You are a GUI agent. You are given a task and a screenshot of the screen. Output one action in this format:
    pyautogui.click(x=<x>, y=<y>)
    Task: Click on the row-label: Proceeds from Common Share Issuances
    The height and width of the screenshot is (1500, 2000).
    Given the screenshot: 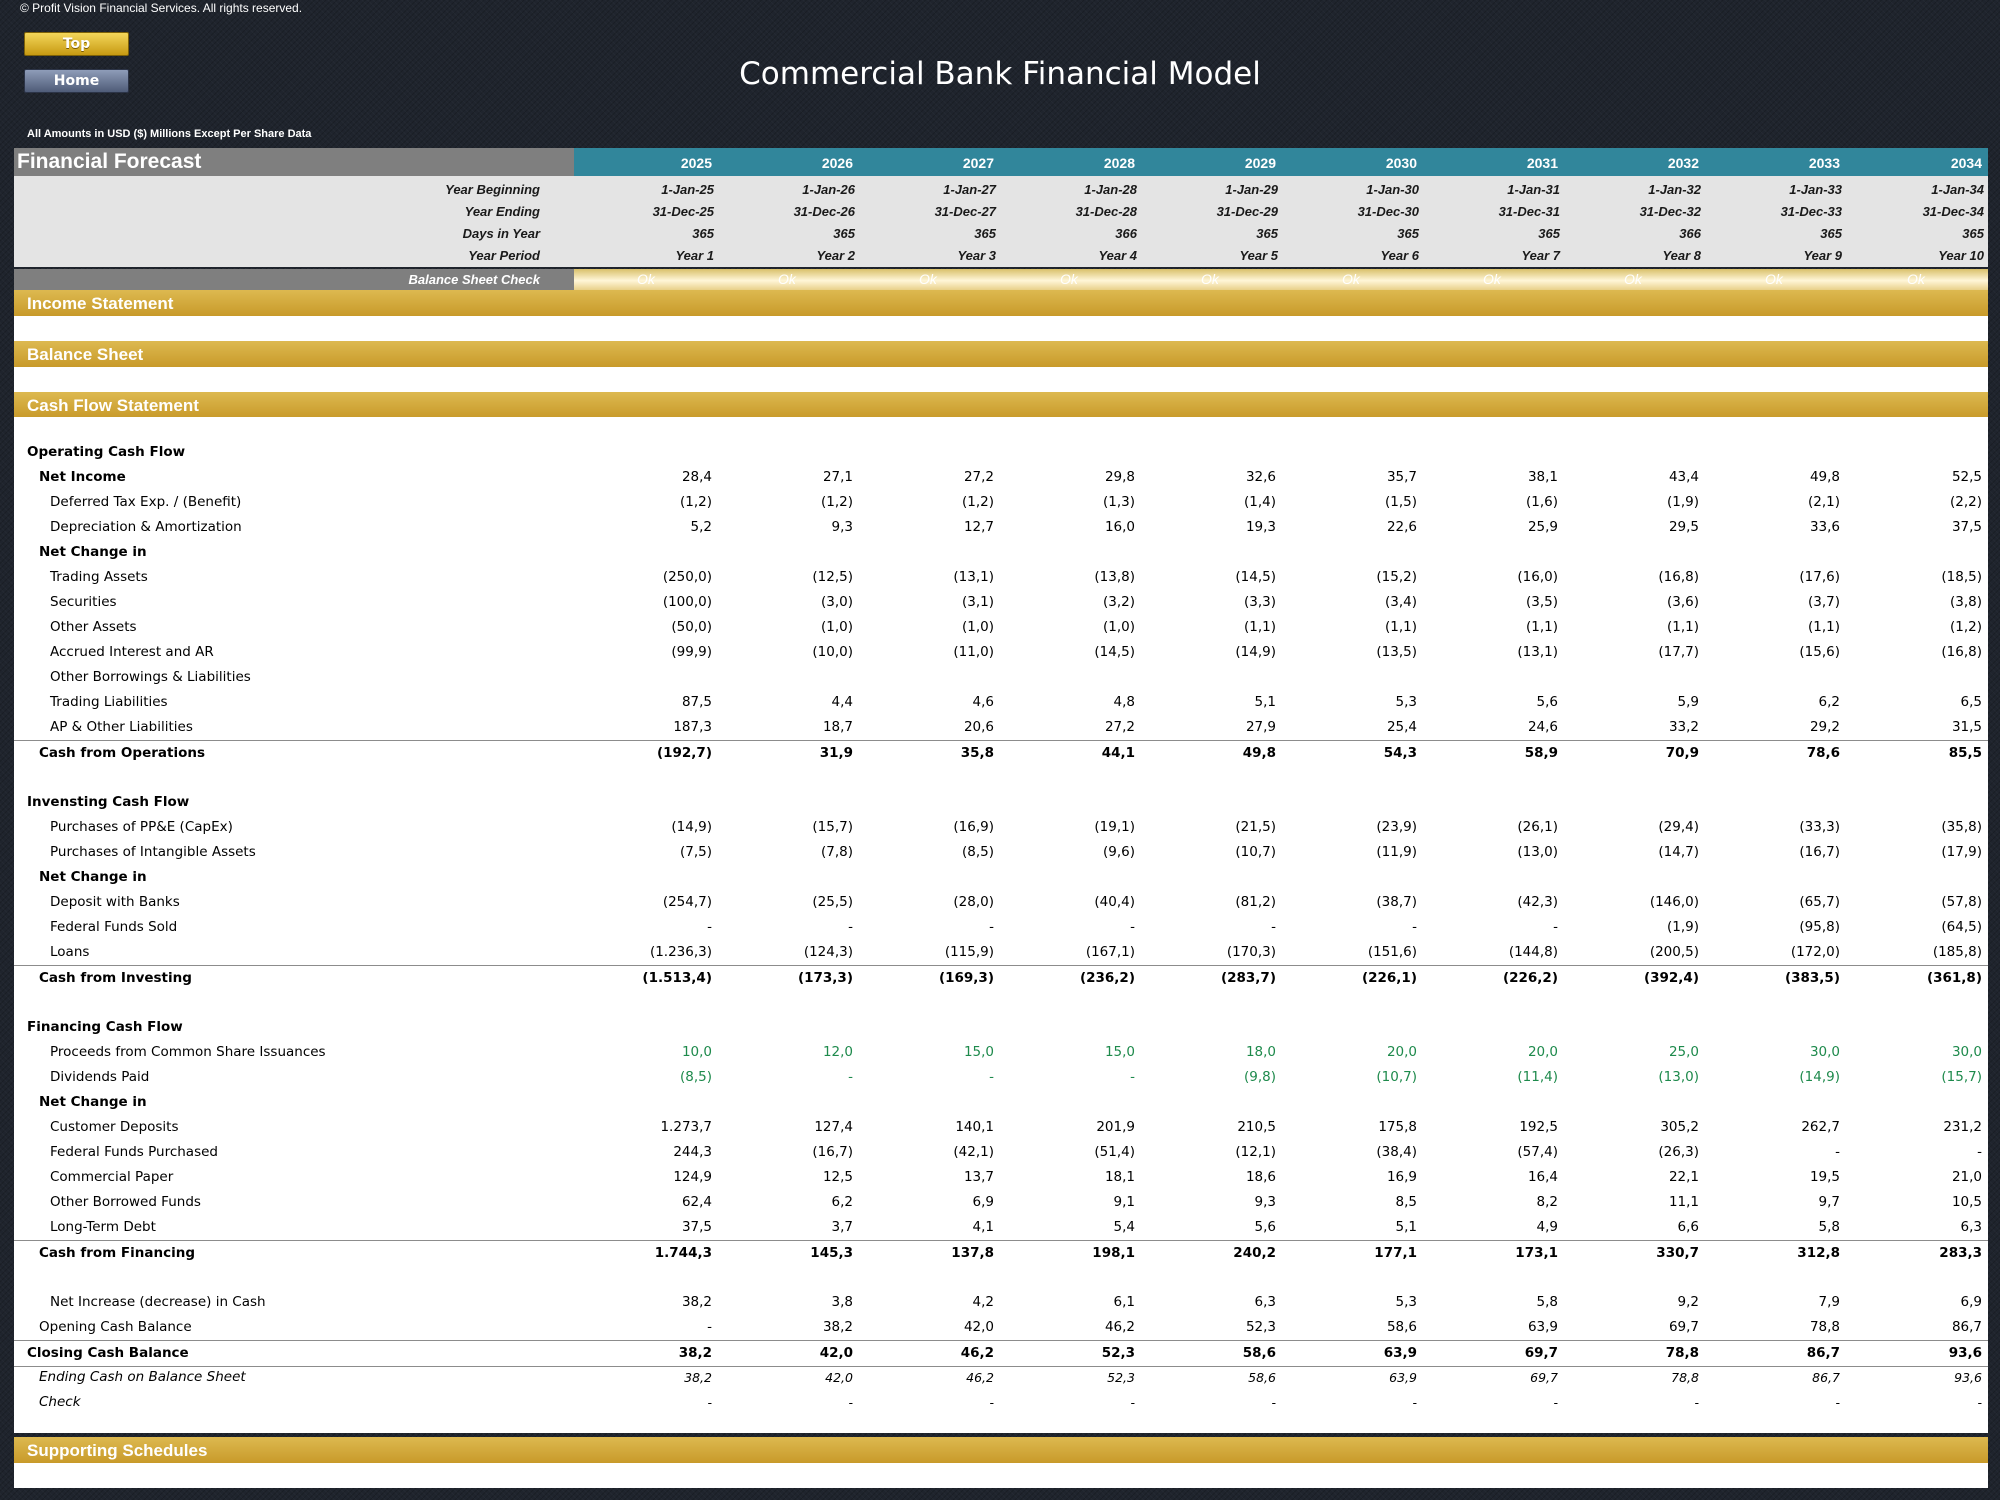 What is the action you would take?
    pyautogui.click(x=188, y=1052)
    